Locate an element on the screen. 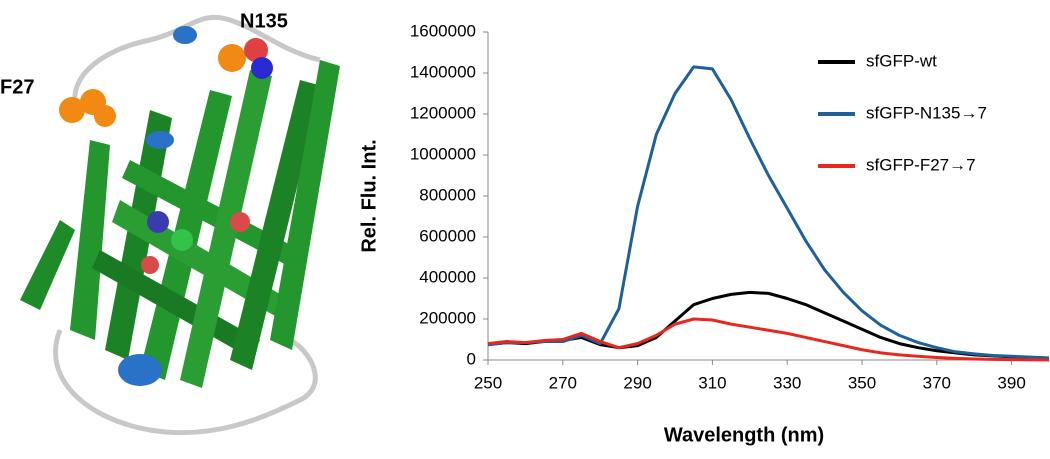 This screenshot has height=459, width=1050. y-tick-label: 1400000 is located at coordinates (443, 71).